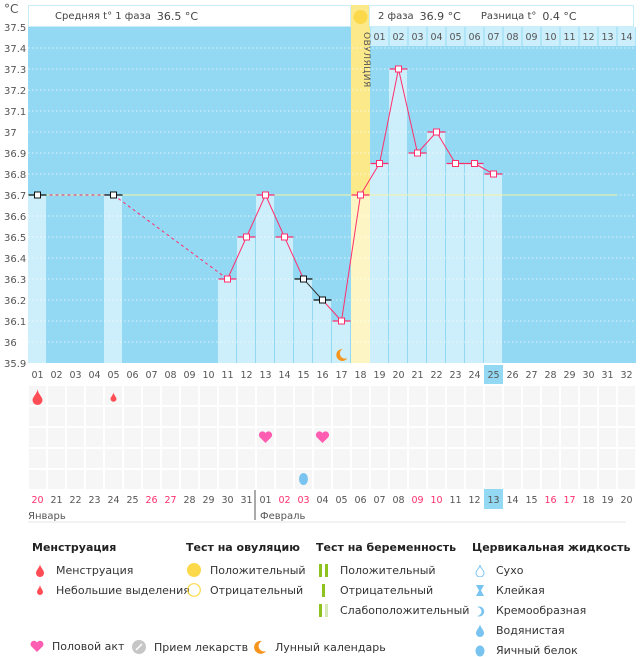 The image size is (644, 657). Describe the element at coordinates (360, 100) in the screenshot. I see `ovulation-column` at that location.